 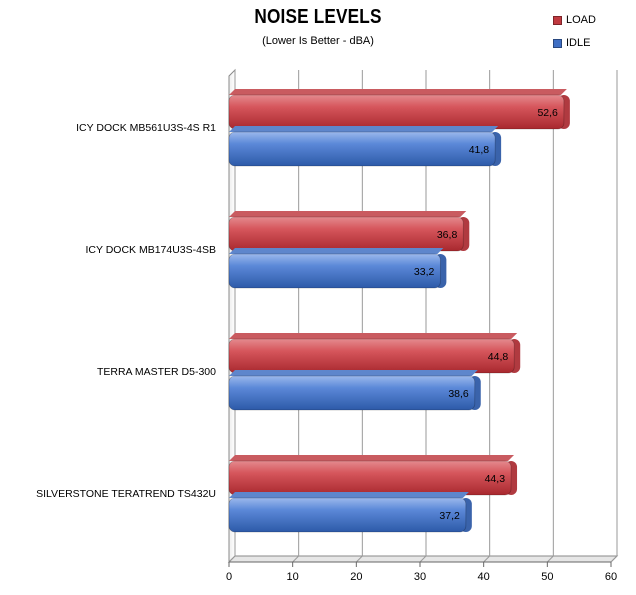 What do you see at coordinates (611, 577) in the screenshot?
I see `x-tick-label-60: 60` at bounding box center [611, 577].